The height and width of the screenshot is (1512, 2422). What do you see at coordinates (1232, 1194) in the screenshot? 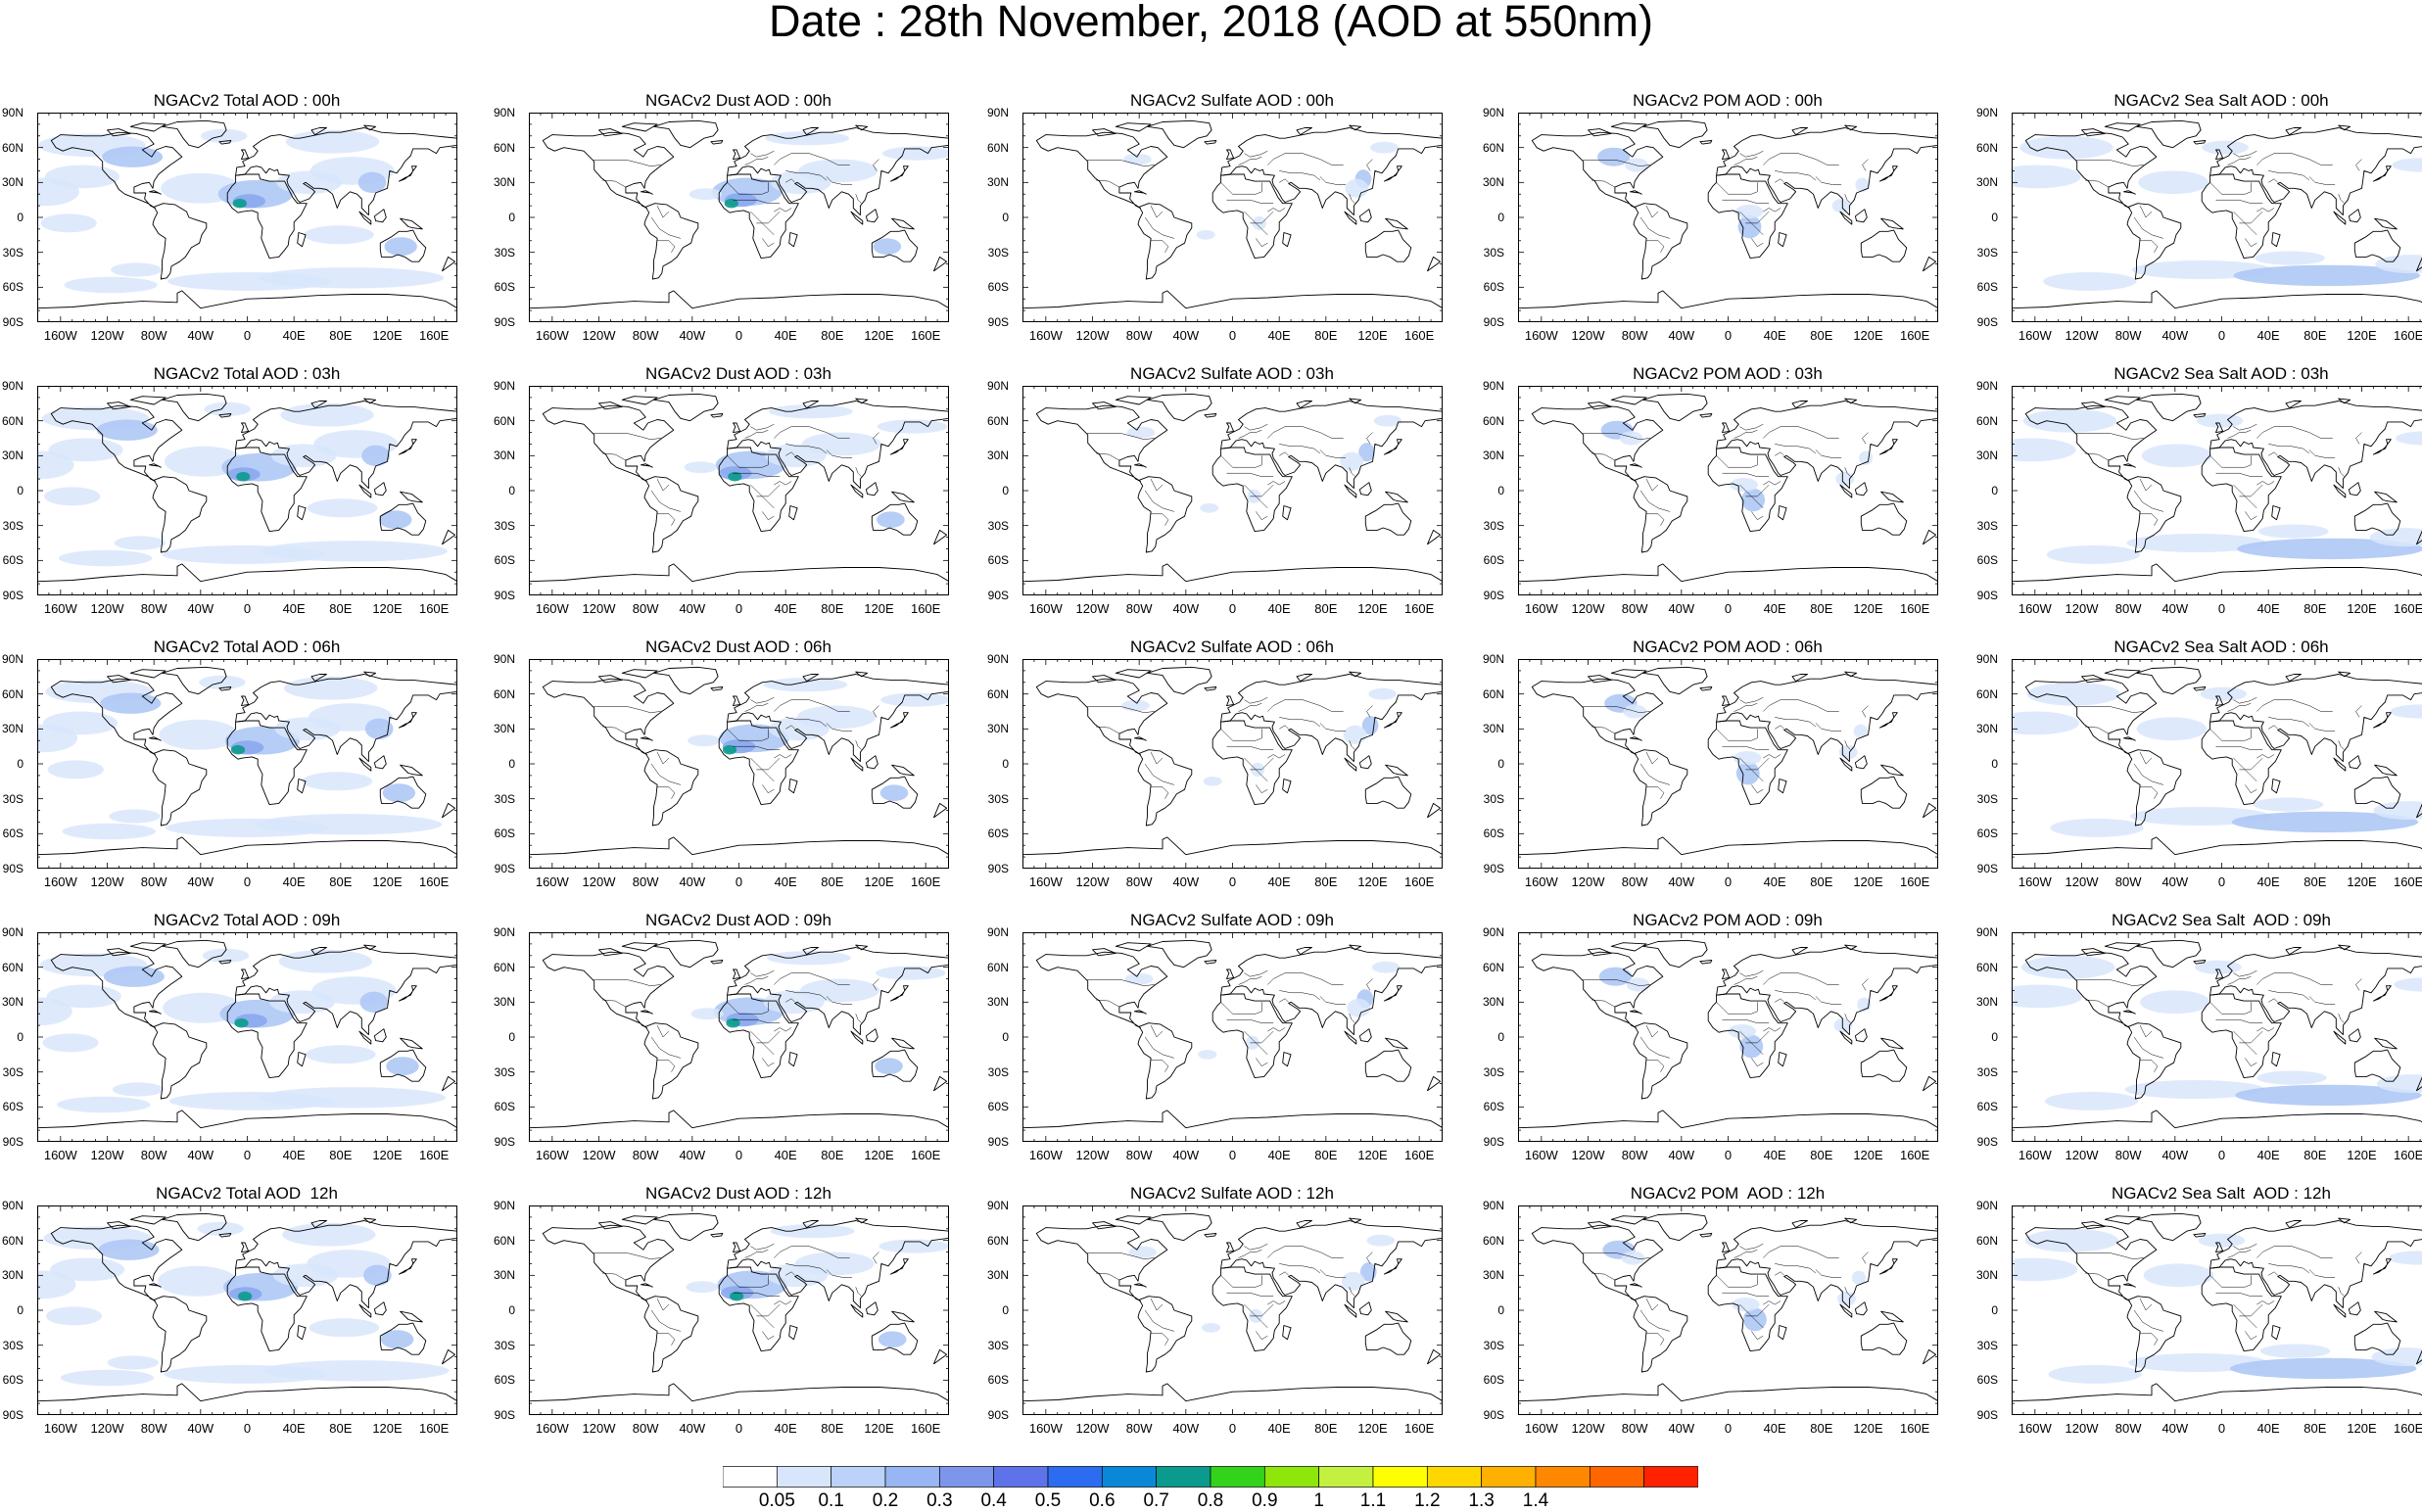
I see `panel-title: NGACv2 Sulfate AOD : 12h` at bounding box center [1232, 1194].